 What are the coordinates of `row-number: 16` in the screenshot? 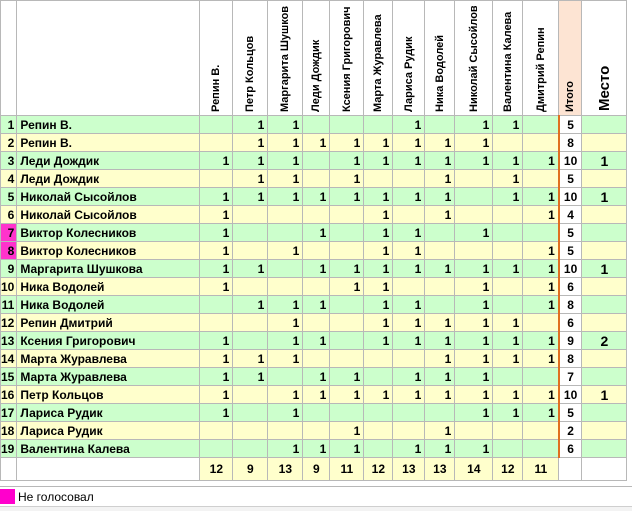 It's located at (9, 394).